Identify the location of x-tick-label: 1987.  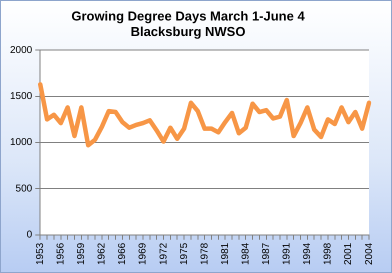
(266, 254).